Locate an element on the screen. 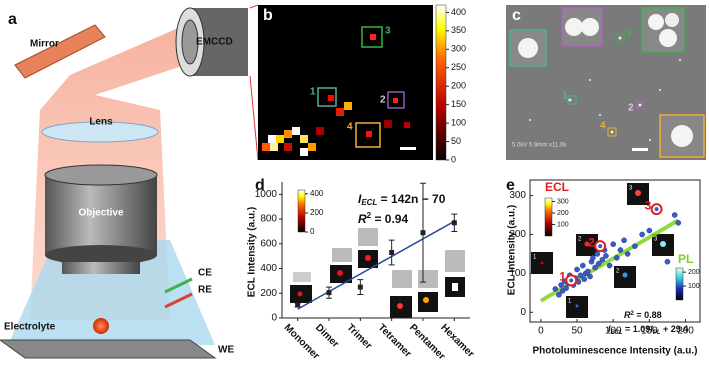 The image size is (709, 371). label: CE is located at coordinates (205, 273).